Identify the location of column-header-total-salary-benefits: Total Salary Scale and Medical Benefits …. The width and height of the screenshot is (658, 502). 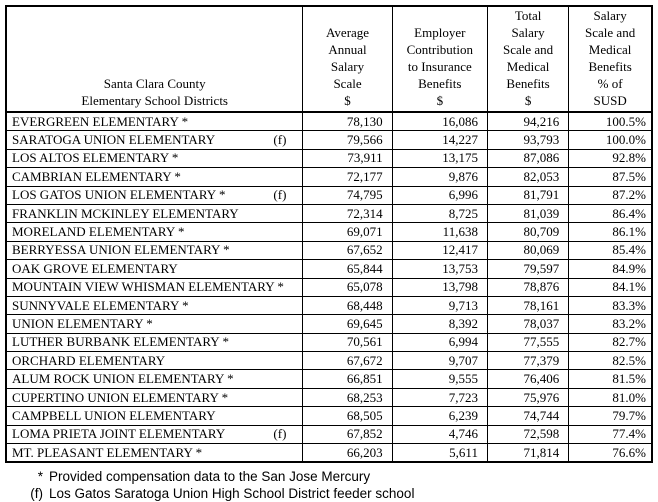
(528, 59).